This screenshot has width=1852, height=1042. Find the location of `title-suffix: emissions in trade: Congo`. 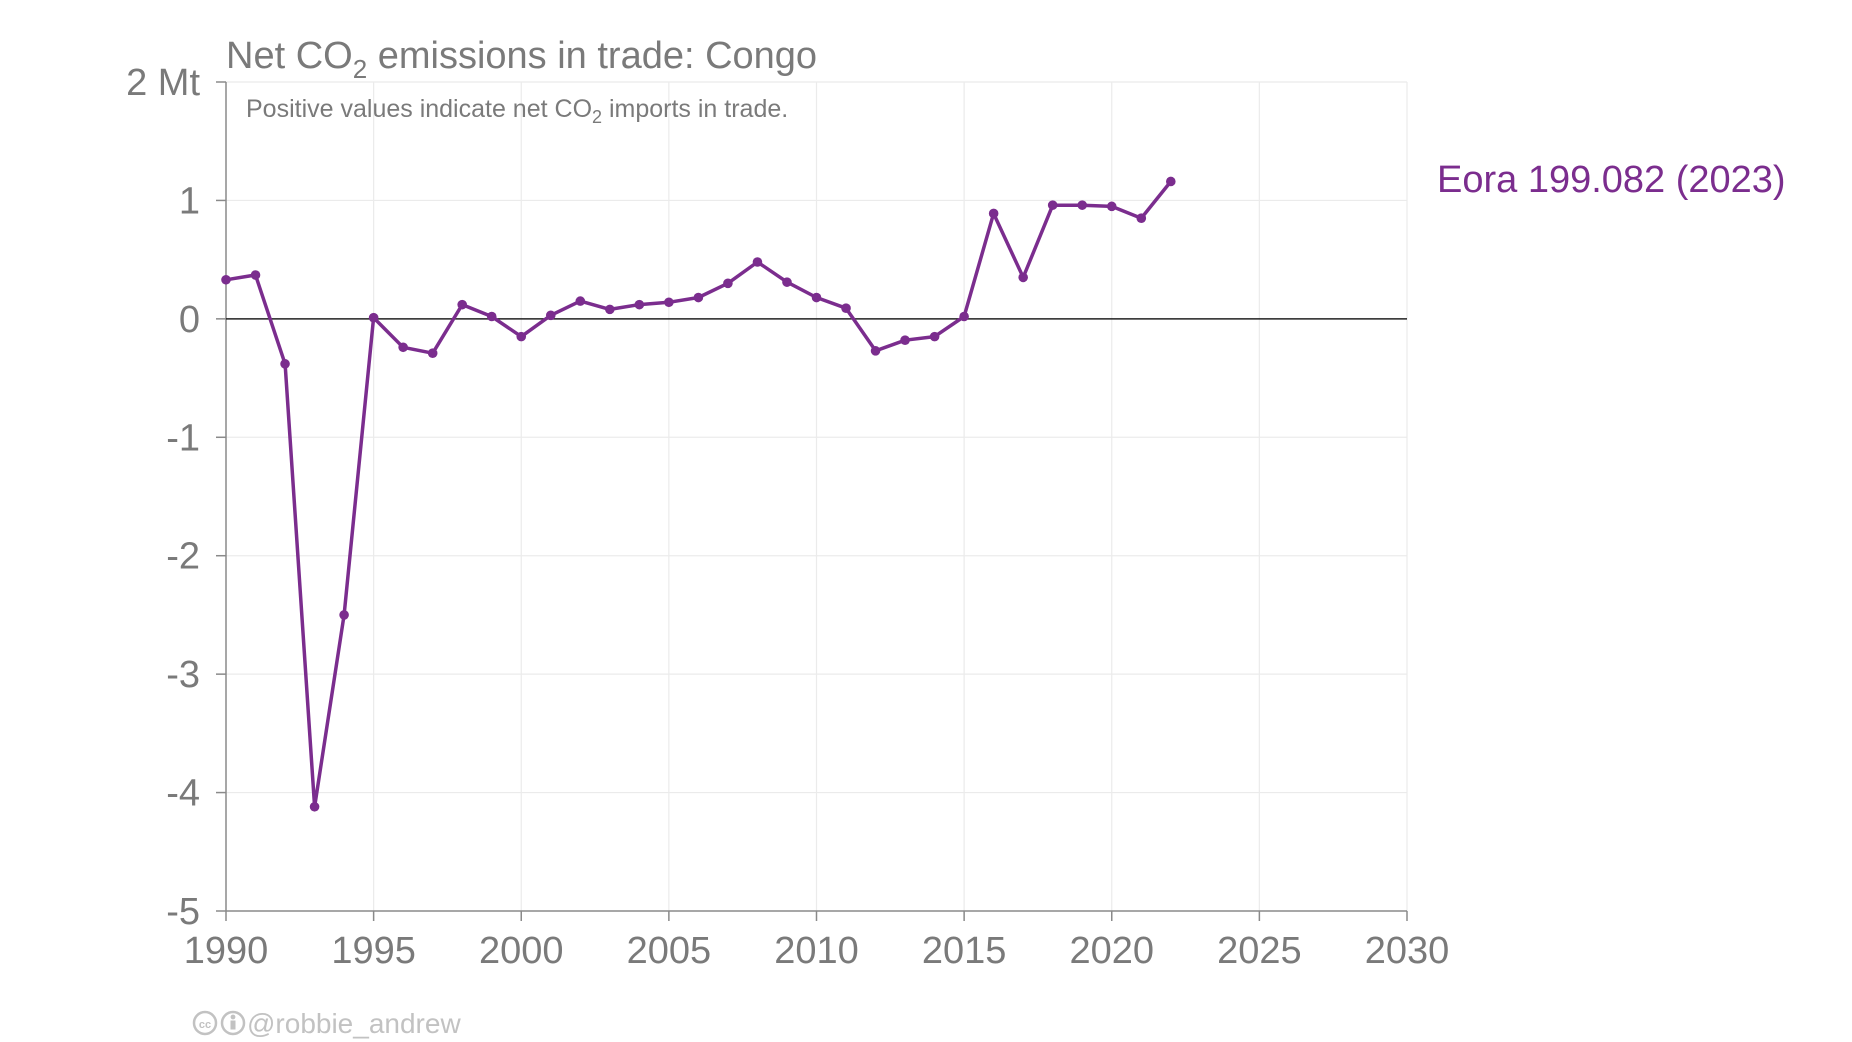

title-suffix: emissions in trade: Congo is located at coordinates (592, 56).